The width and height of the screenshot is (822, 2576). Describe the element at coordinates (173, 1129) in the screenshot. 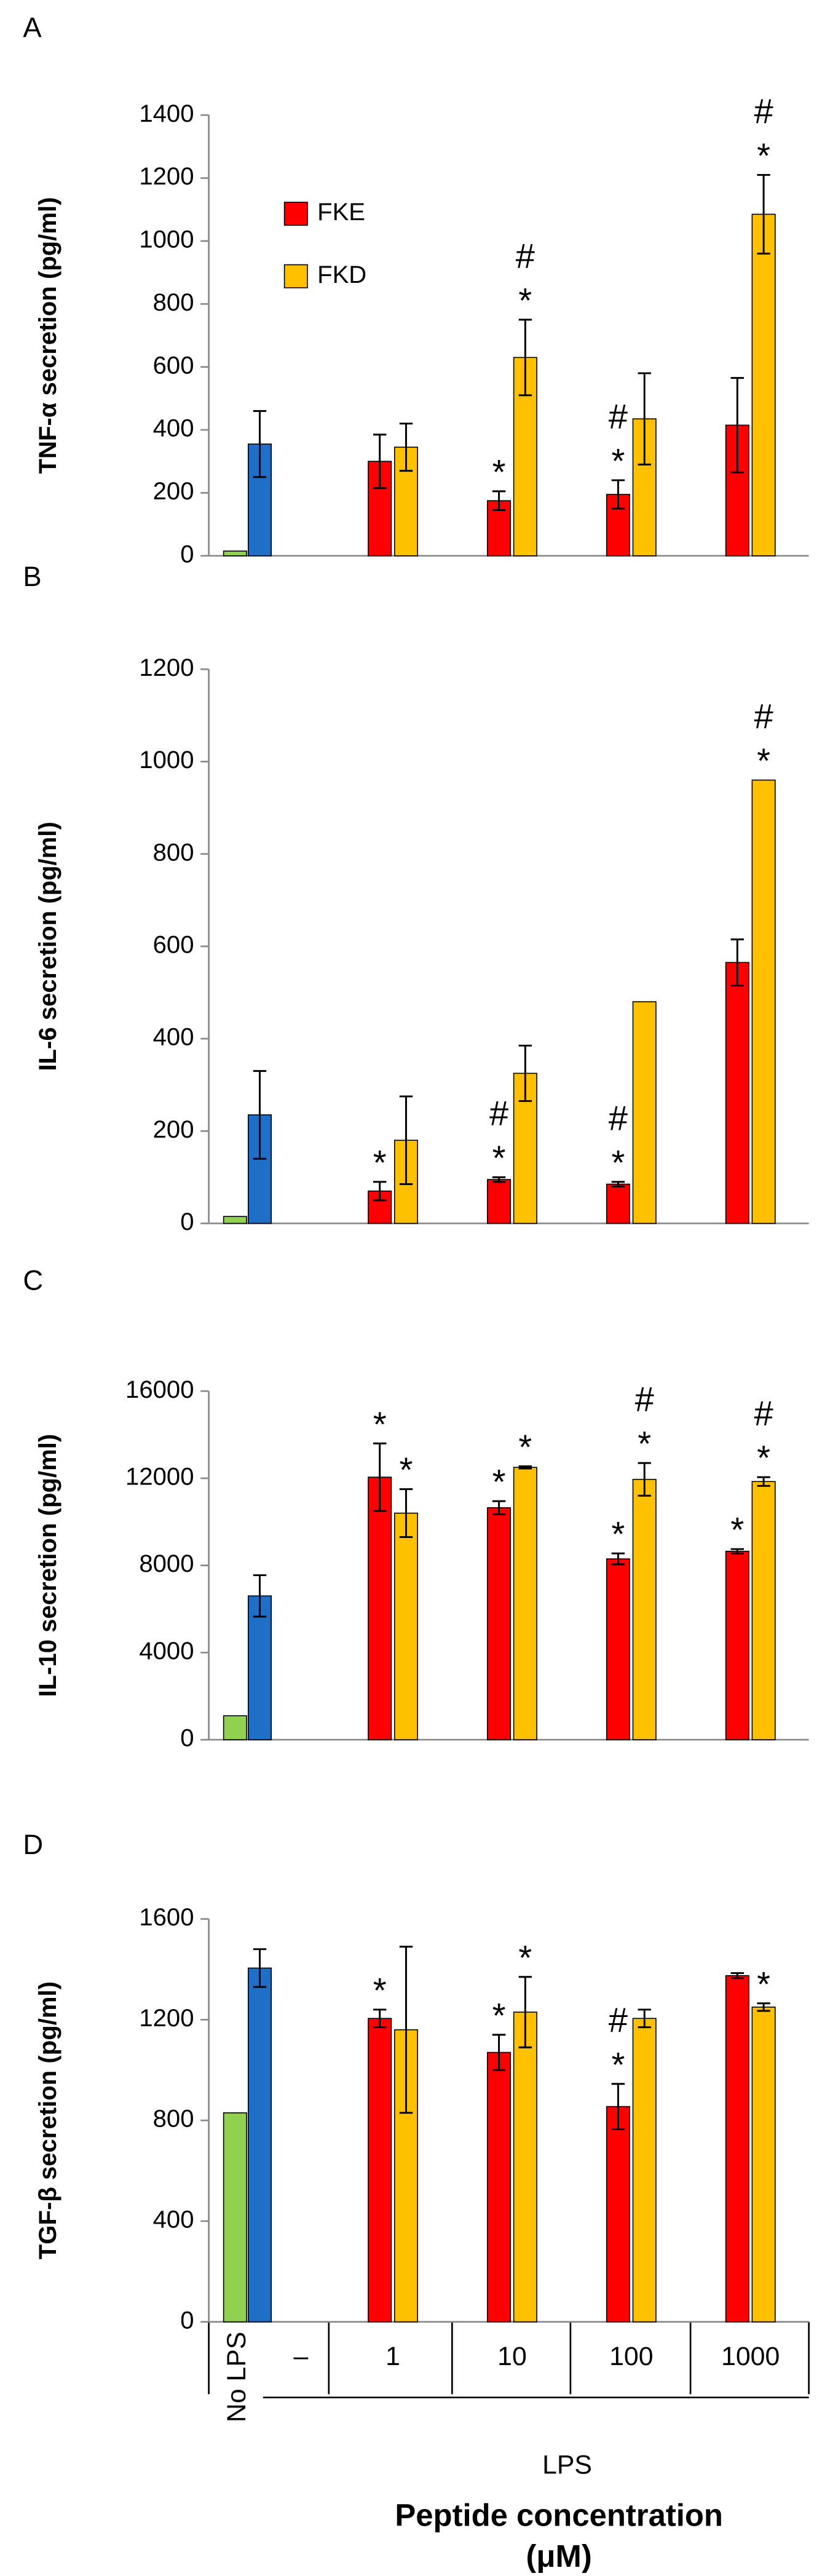

I see `y-tick-label: 200` at that location.